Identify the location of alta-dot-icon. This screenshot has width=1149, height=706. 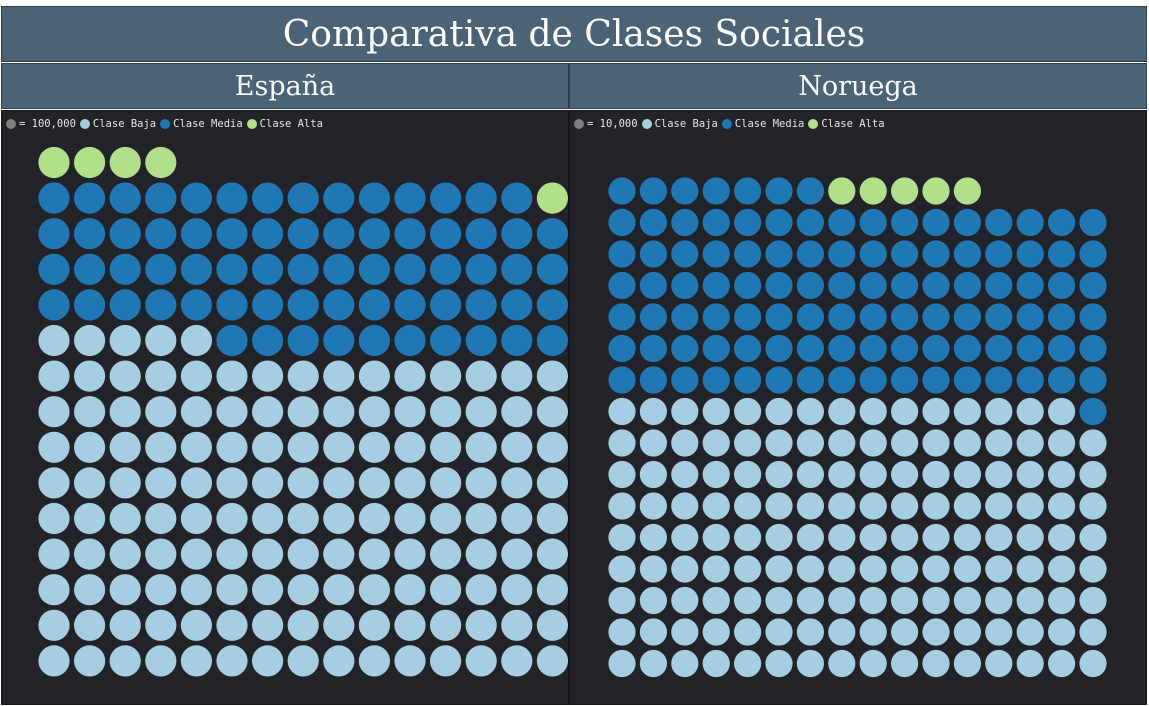
(813, 124).